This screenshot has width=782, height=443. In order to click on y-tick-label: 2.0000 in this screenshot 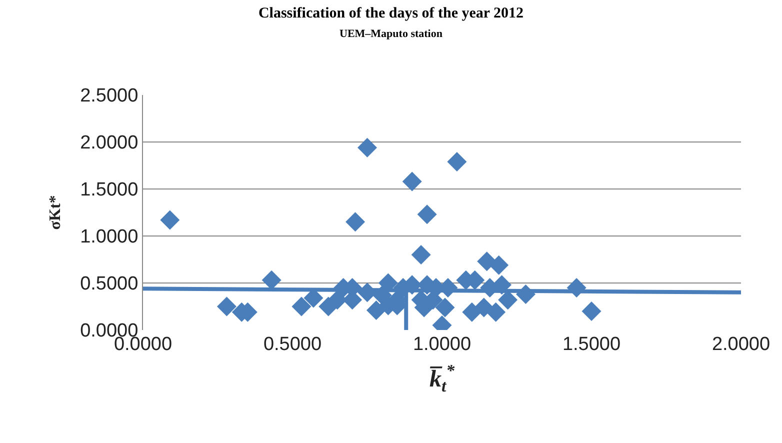, I will do `click(109, 143)`.